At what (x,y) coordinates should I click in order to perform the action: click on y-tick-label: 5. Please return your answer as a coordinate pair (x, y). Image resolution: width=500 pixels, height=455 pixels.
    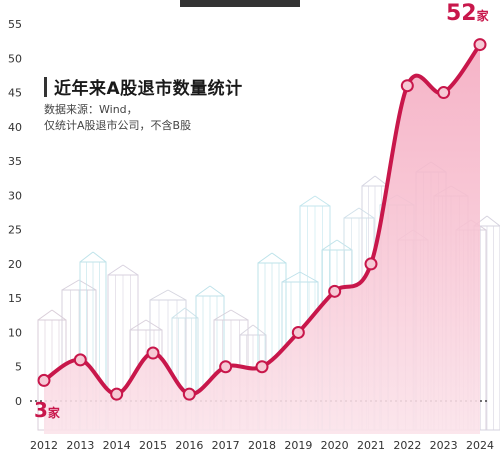
    Looking at the image, I should click on (18, 367).